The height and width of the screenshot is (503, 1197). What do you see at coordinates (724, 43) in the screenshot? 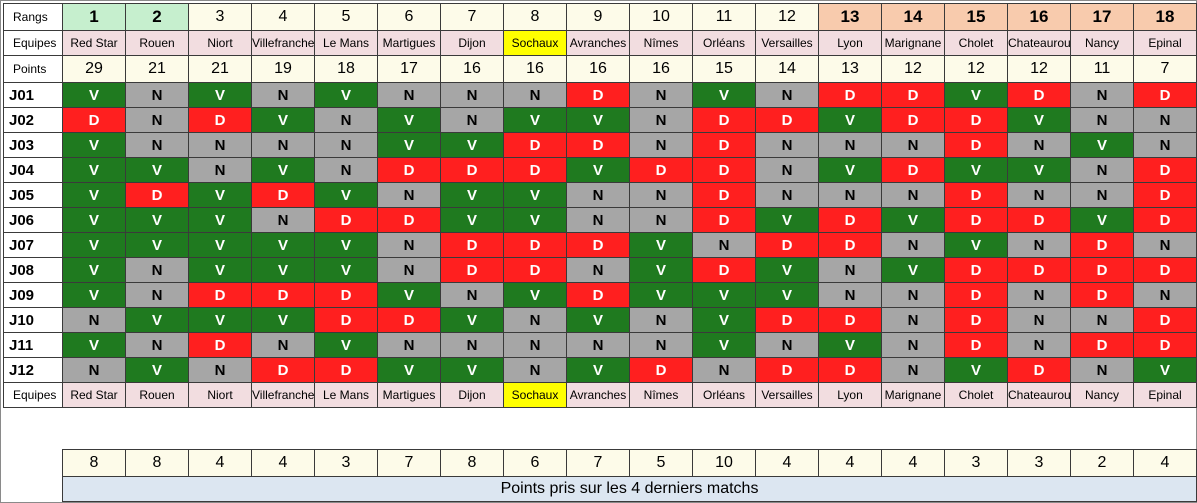
I see `team-name-cell: Orléans` at bounding box center [724, 43].